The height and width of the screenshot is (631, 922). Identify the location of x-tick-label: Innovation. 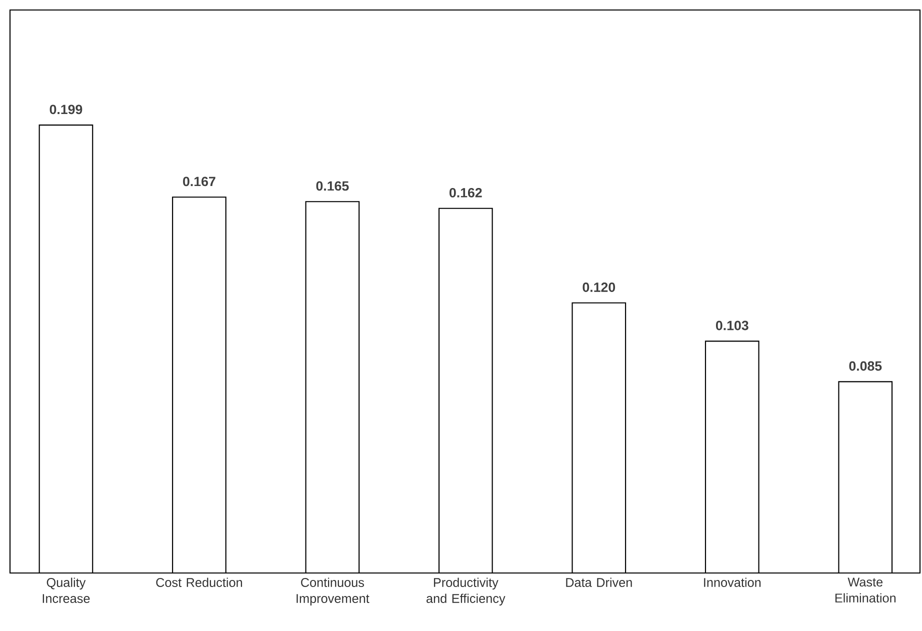
(732, 582).